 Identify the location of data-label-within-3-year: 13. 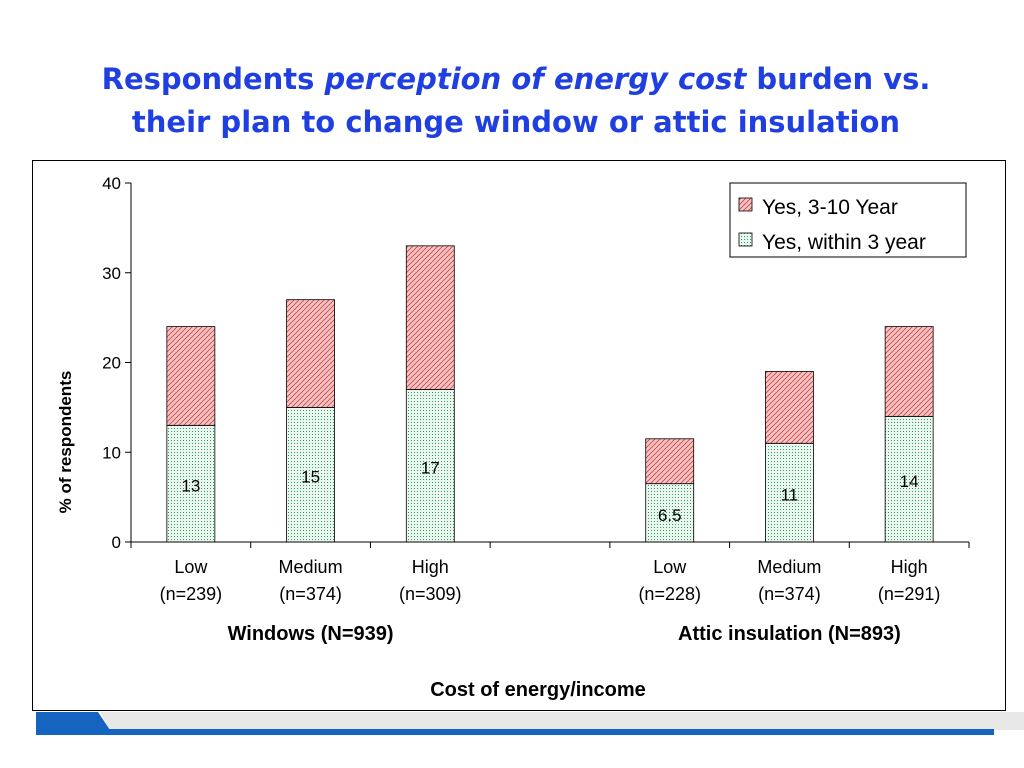
(190, 486).